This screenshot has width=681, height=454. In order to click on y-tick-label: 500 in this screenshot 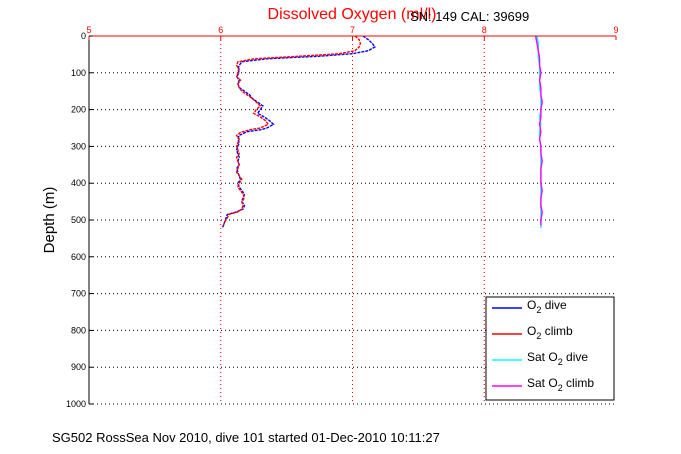, I will do `click(78, 220)`.